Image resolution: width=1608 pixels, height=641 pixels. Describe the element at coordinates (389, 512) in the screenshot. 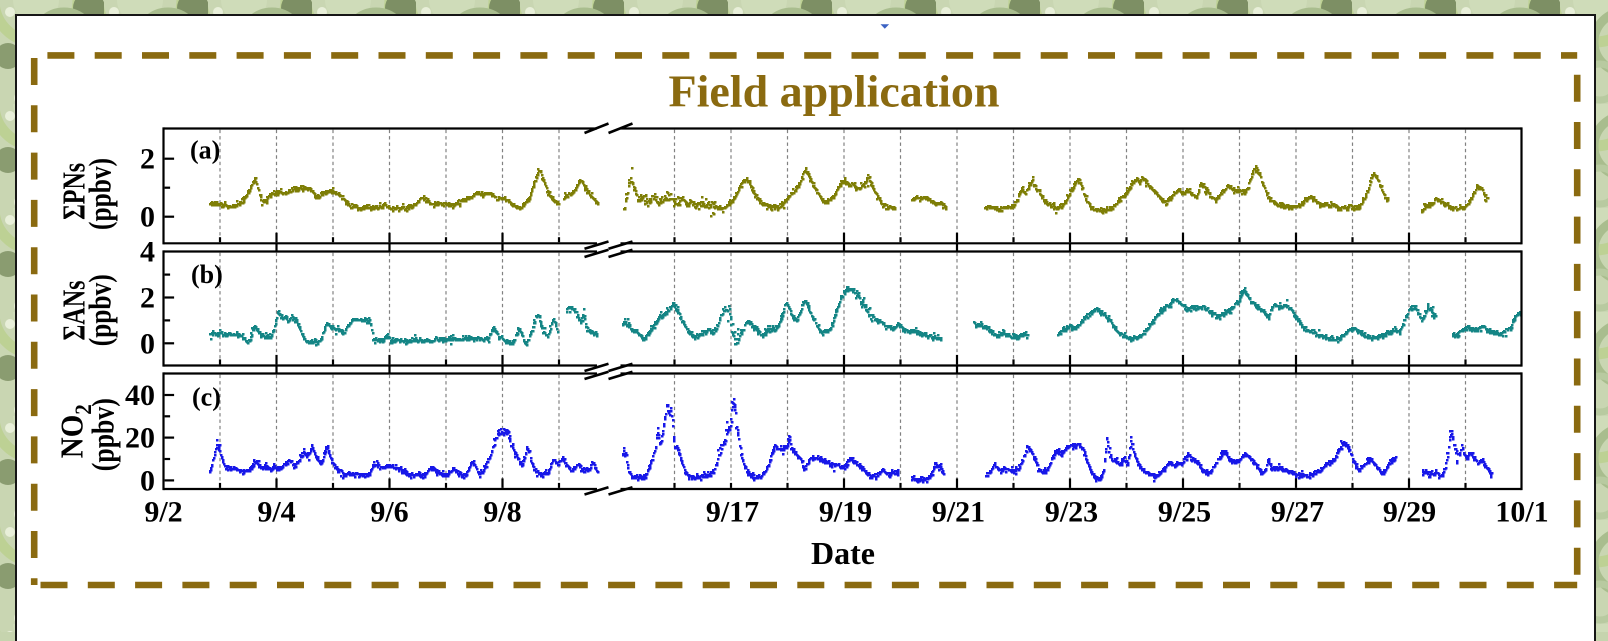

I see `svg-text: 9/6` at that location.